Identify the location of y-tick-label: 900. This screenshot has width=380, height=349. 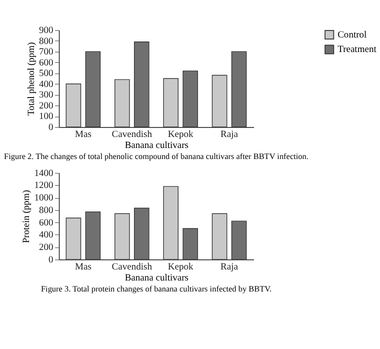
(46, 31).